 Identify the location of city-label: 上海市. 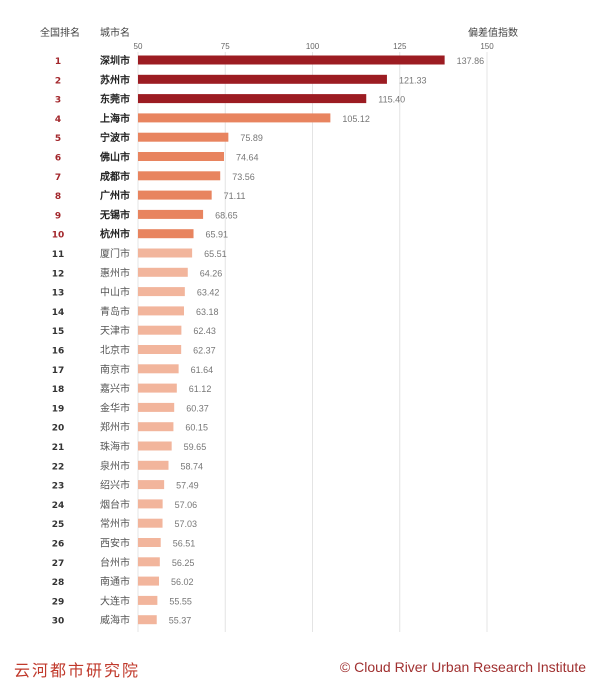
(115, 118).